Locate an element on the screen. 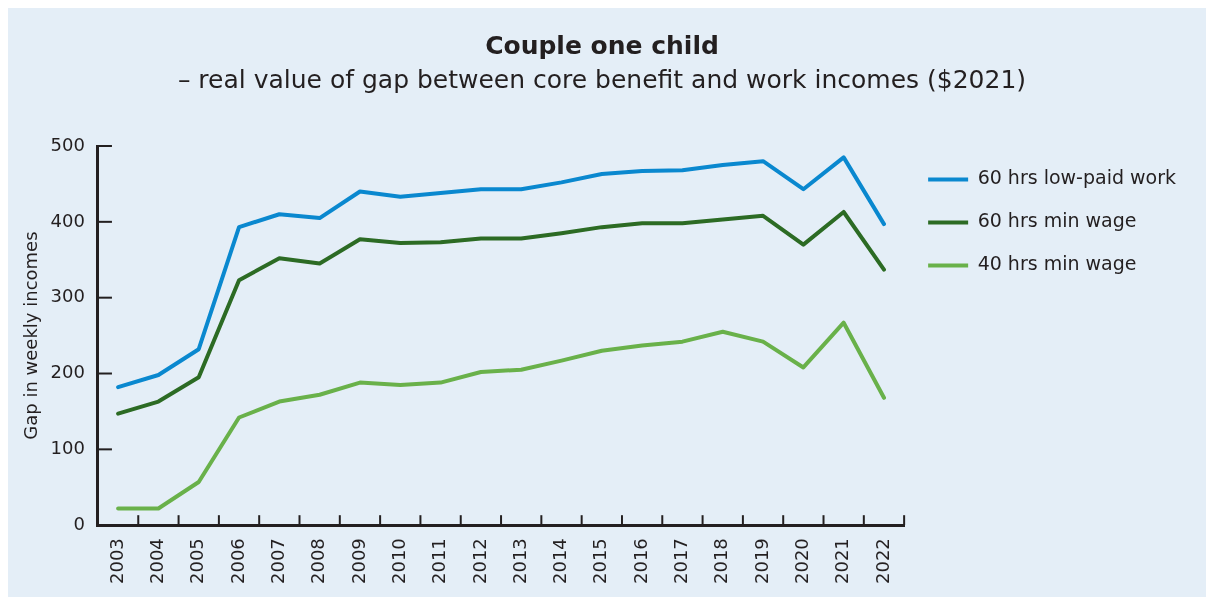 The image size is (1214, 605). x-tick-label: 2006 is located at coordinates (237, 561).